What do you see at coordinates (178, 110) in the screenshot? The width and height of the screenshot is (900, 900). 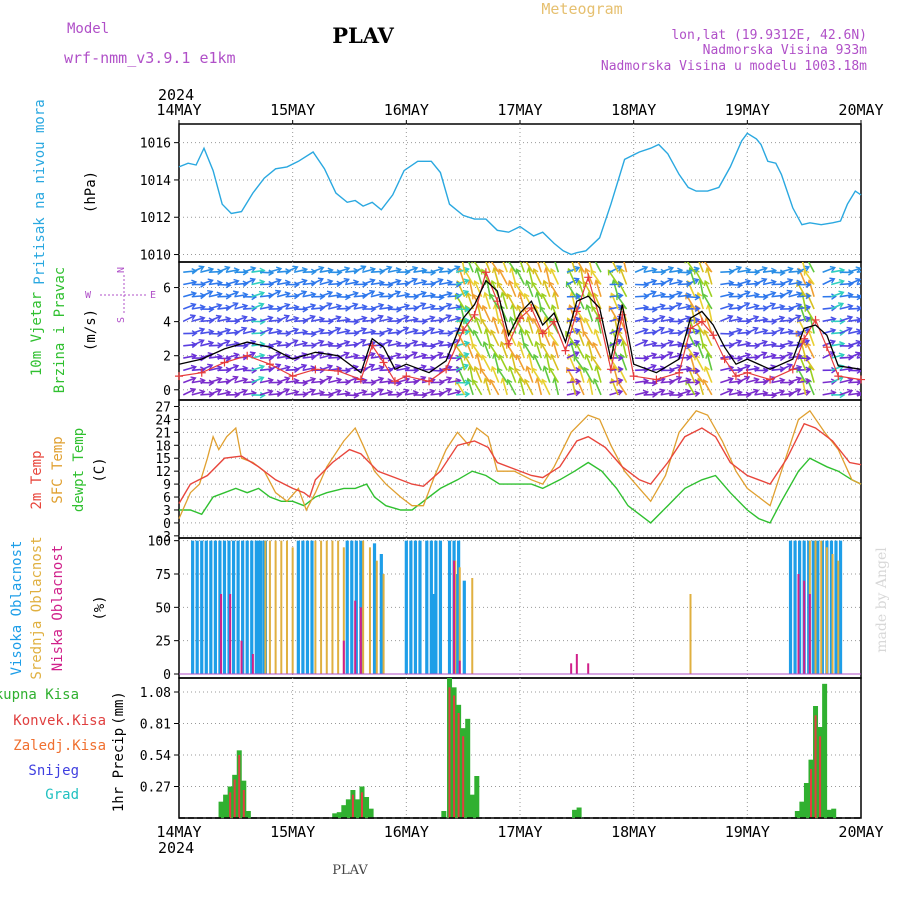 I see `day-label-top: 14MAY` at bounding box center [178, 110].